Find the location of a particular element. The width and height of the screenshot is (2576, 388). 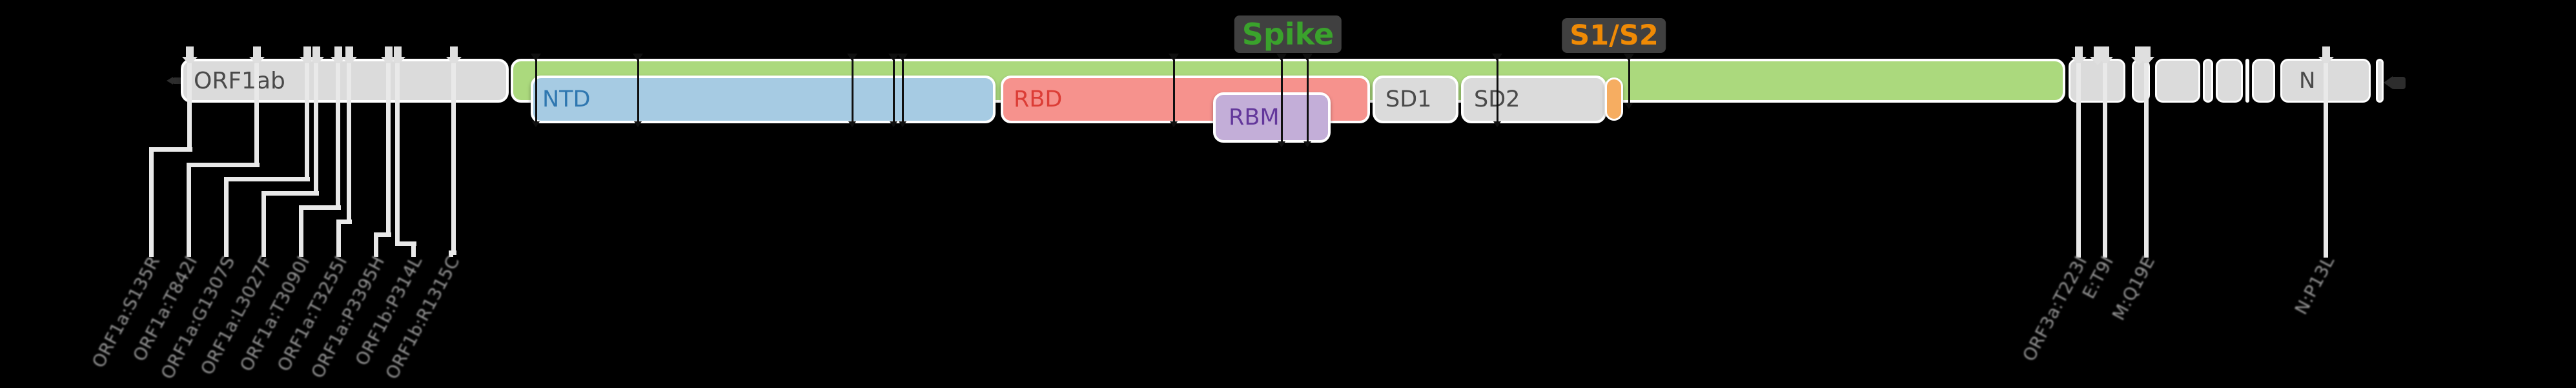

three-prime-arrow-bar is located at coordinates (2398, 83).